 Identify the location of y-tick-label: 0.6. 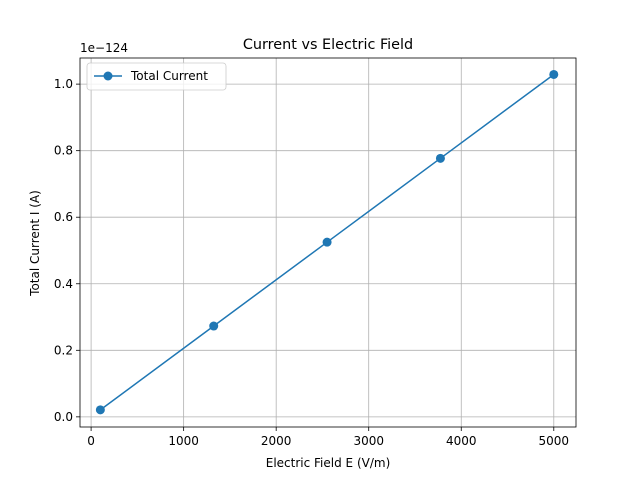
(63, 217).